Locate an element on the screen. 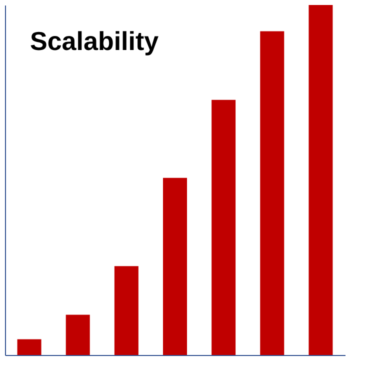  text: Scalability is located at coordinates (95, 41).